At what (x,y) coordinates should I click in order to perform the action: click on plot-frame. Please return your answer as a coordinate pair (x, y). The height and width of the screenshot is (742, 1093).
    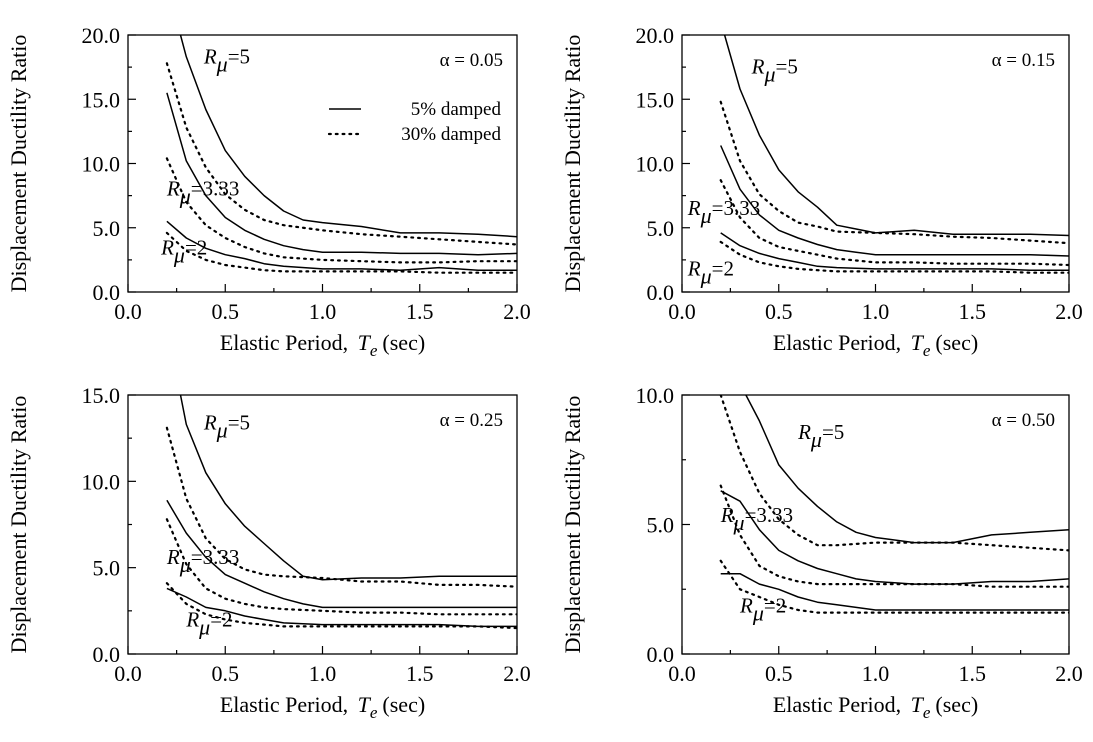
    Looking at the image, I should click on (875, 163).